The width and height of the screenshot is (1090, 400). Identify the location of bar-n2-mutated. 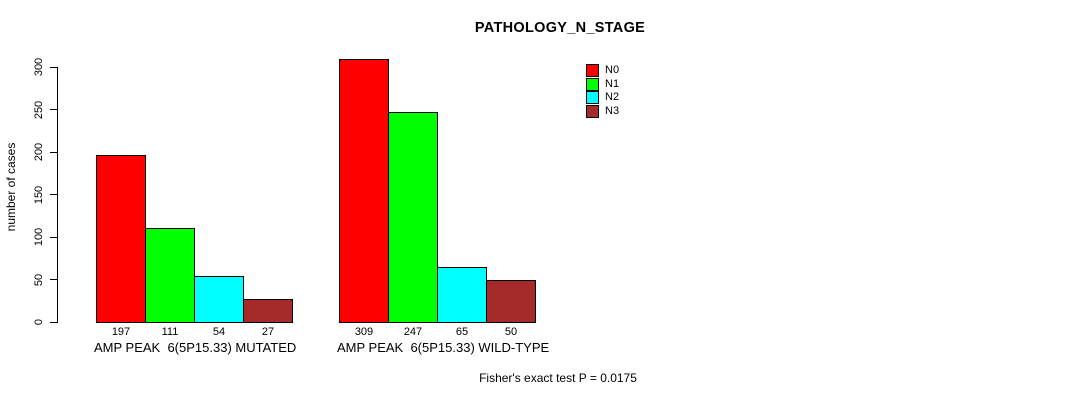
(219, 299).